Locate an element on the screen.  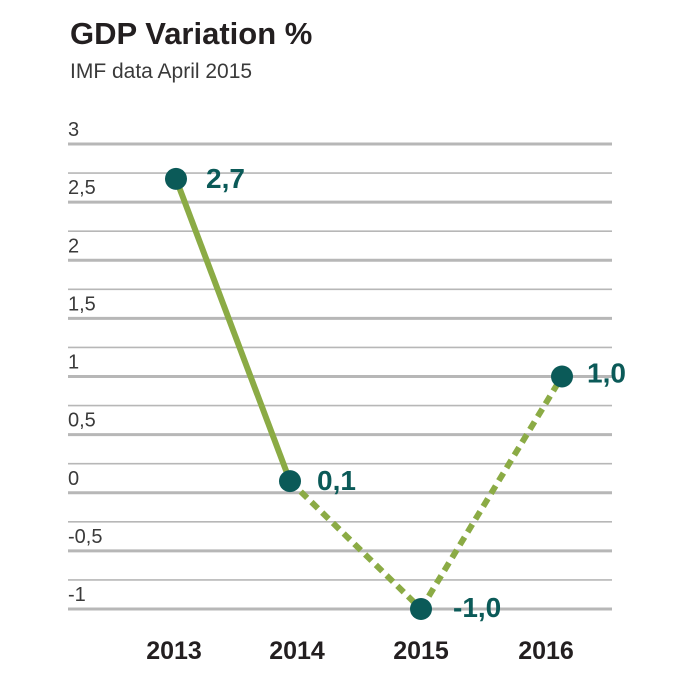
y-tick-label: 0,5 is located at coordinates (82, 421).